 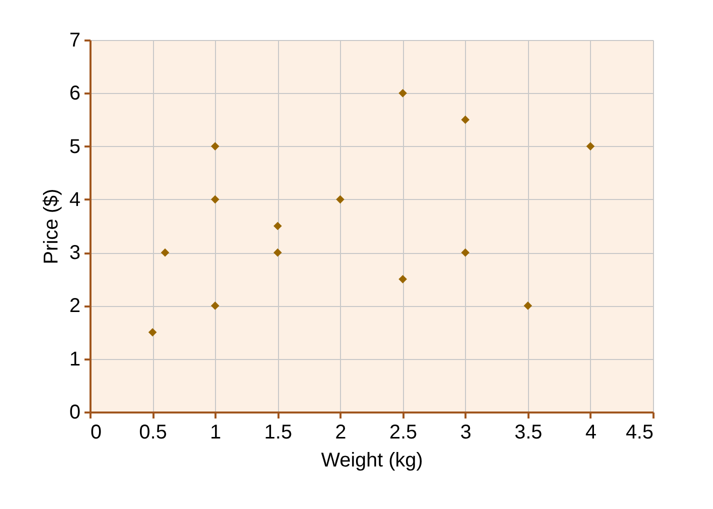 I want to click on y-tick-label: 0, so click(x=74, y=413).